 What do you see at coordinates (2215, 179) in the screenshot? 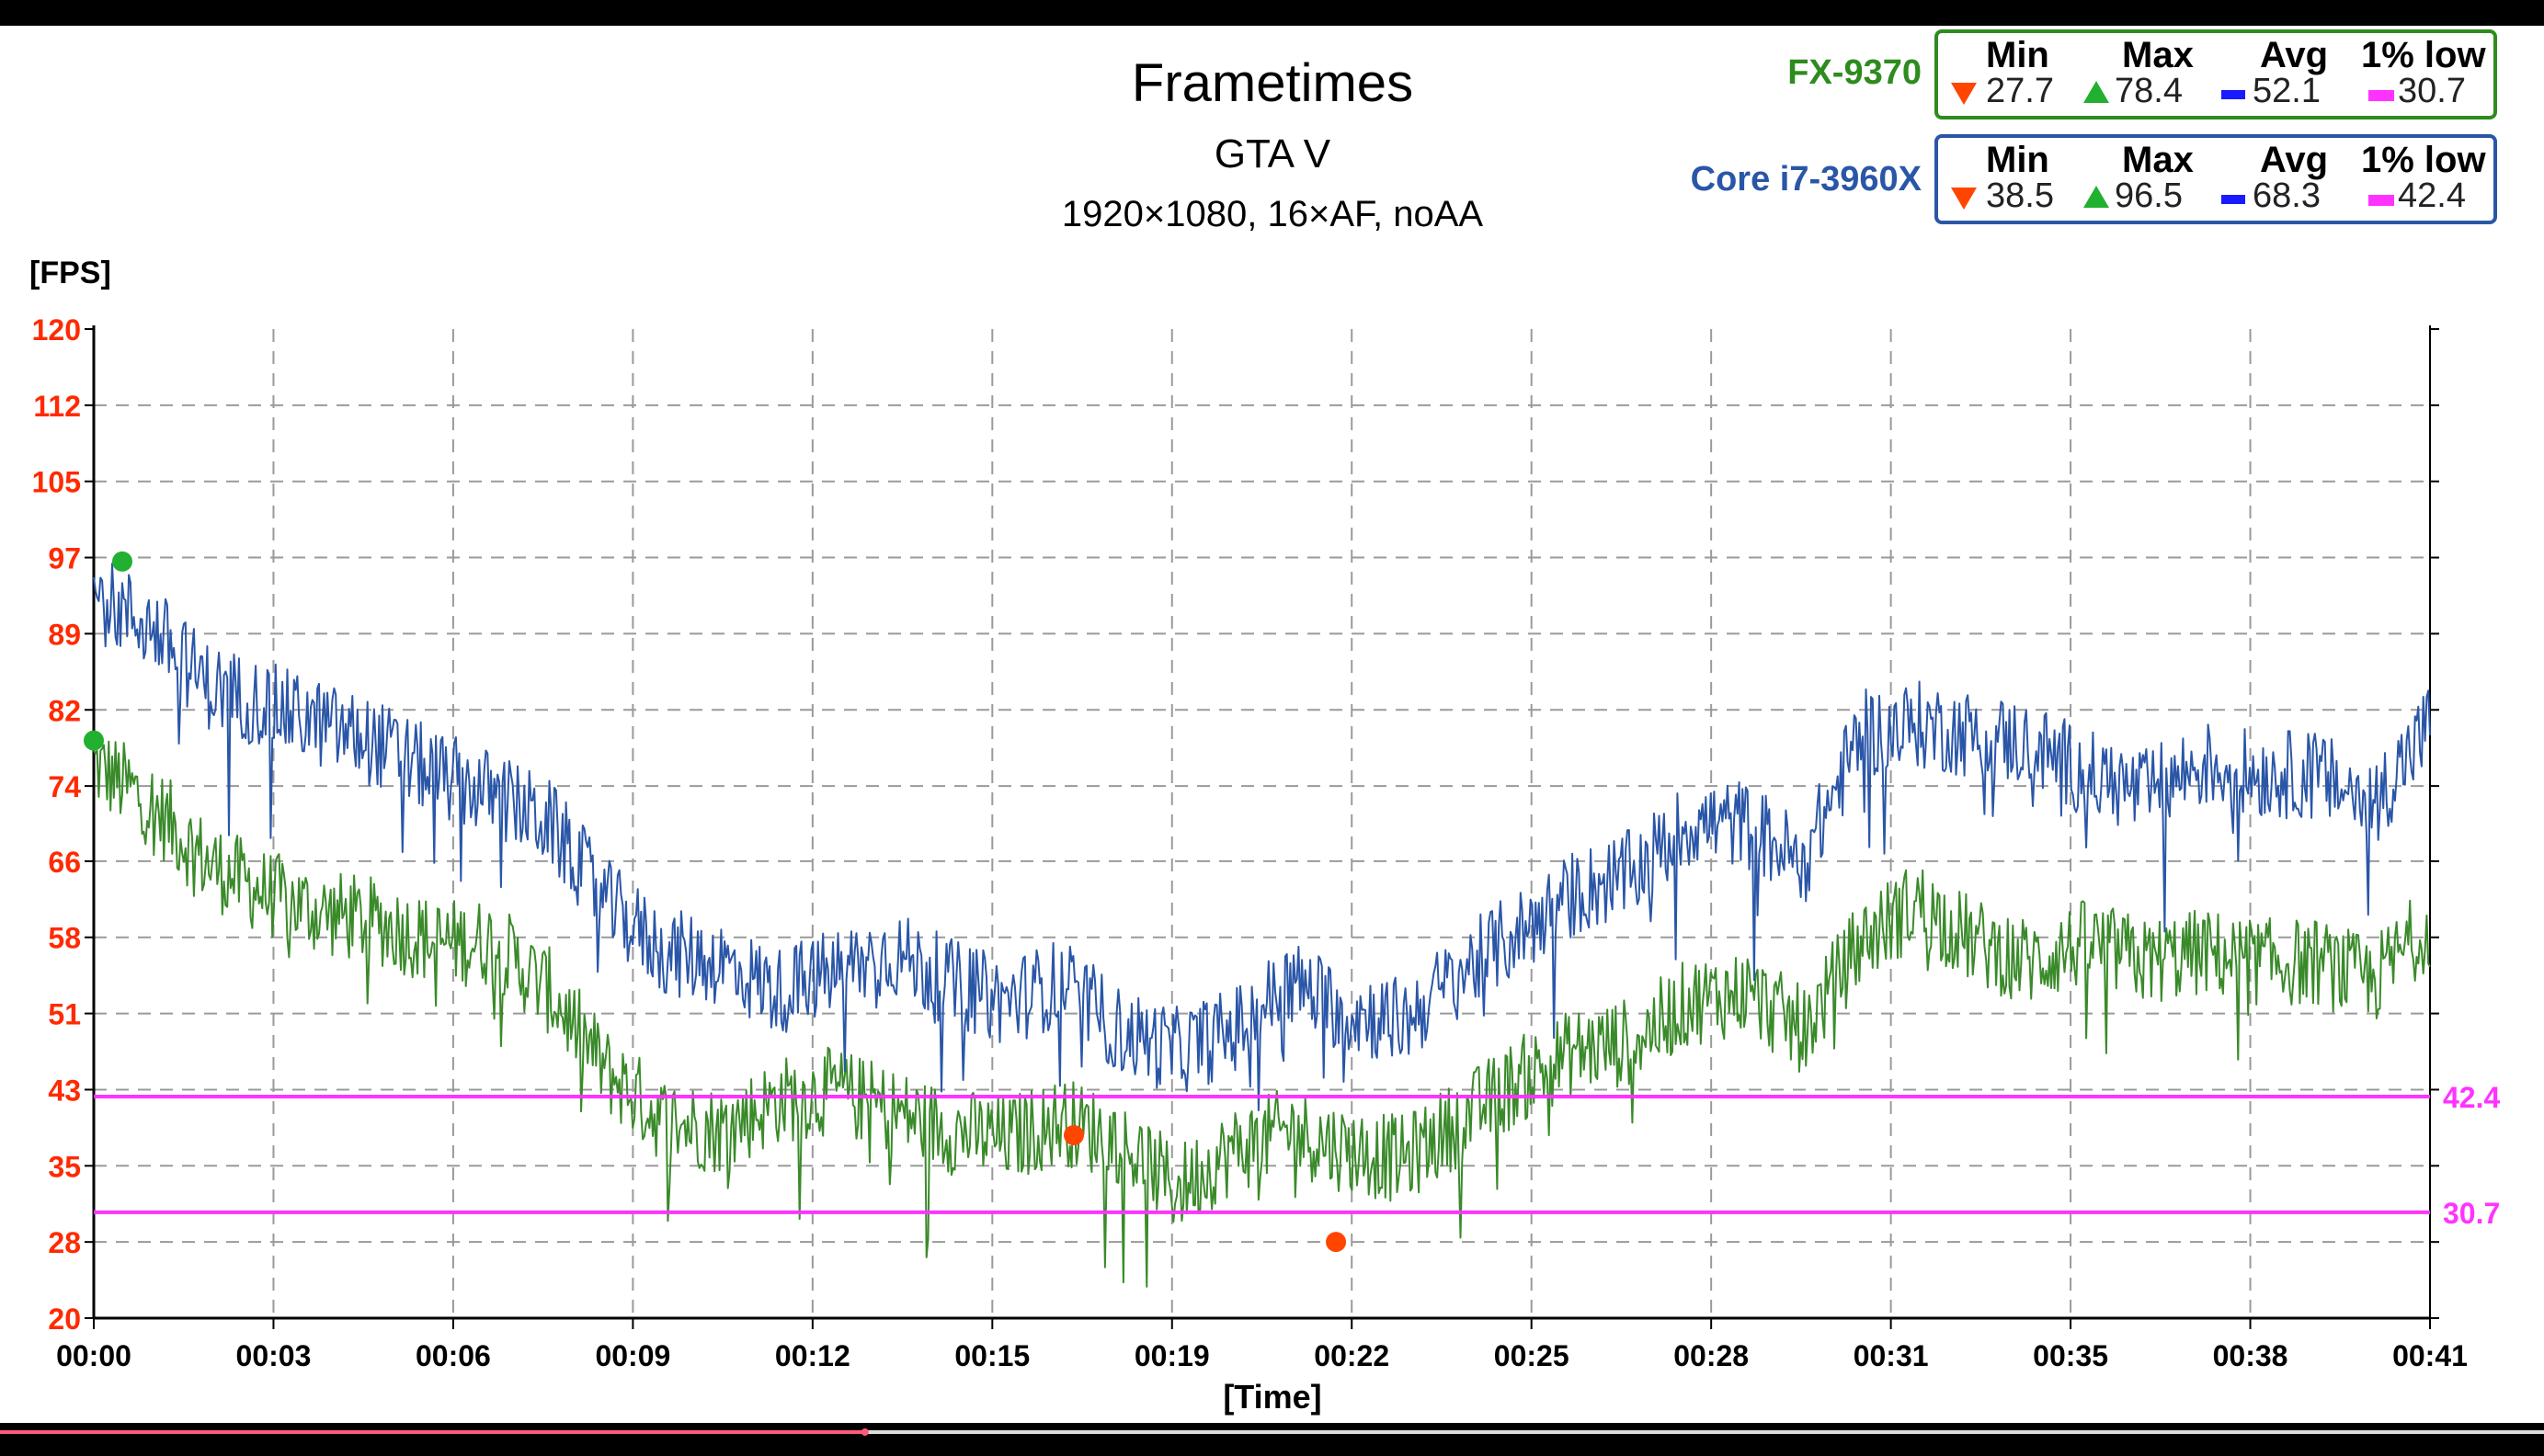
I see `legend-box-corei7: Min Max Avg 1% low 38.5 96.5 68.3 42.4` at bounding box center [2215, 179].